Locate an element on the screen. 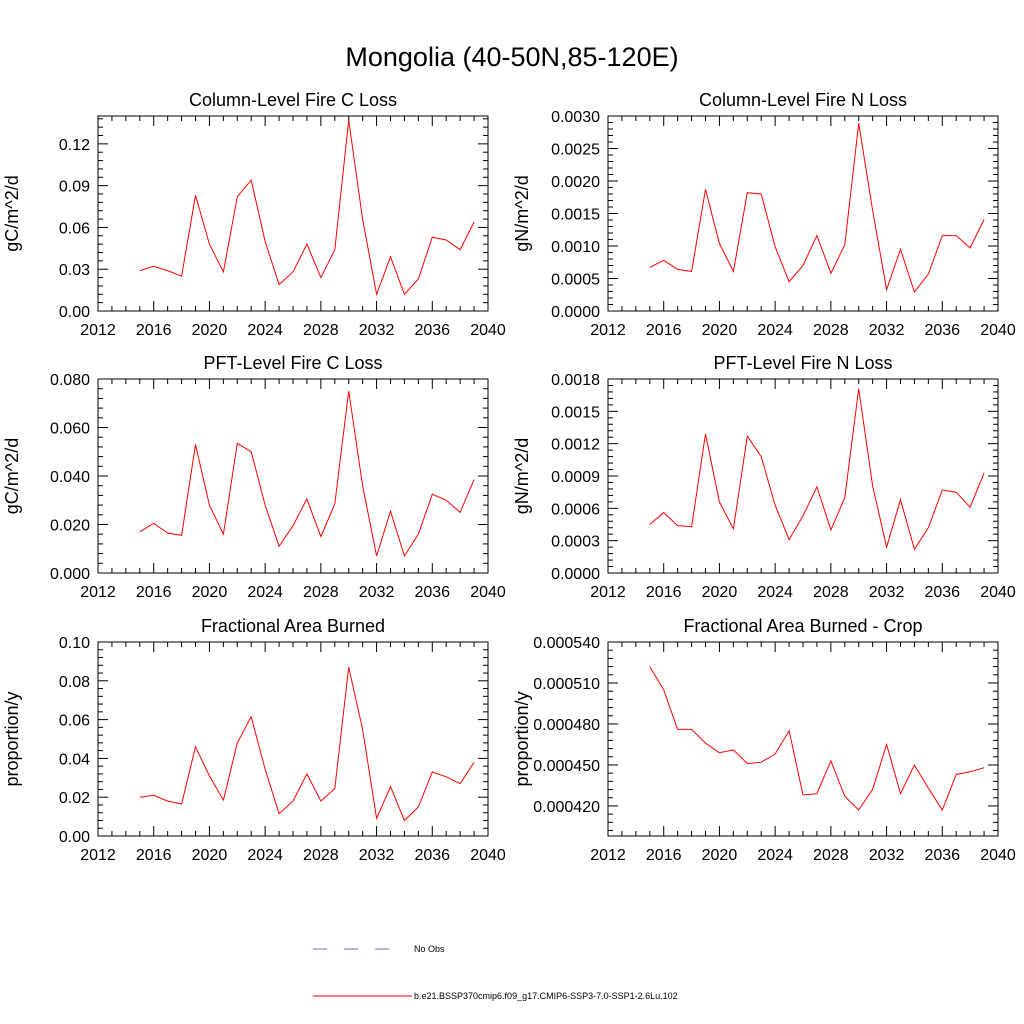 The width and height of the screenshot is (1024, 1024). y-tick-label: 0.00 is located at coordinates (74, 312).